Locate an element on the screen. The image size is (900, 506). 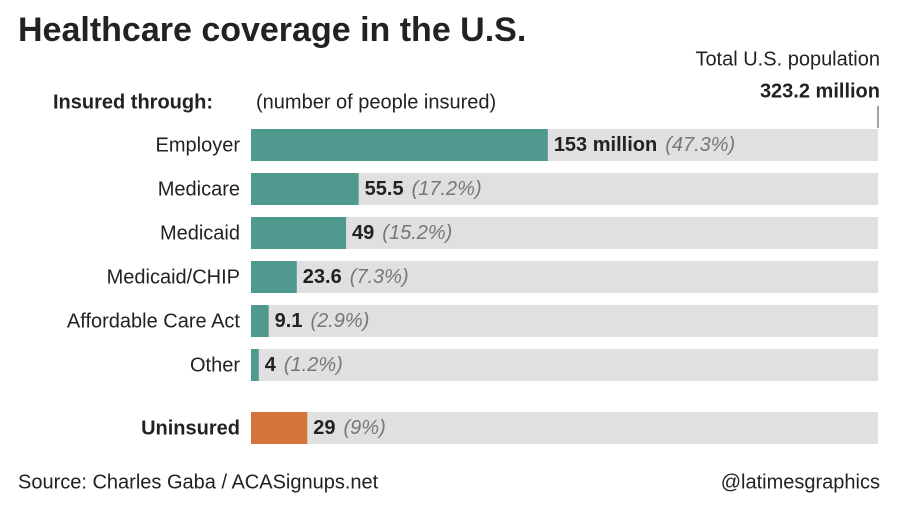
total-label: Total U.S. population is located at coordinates (787, 59).